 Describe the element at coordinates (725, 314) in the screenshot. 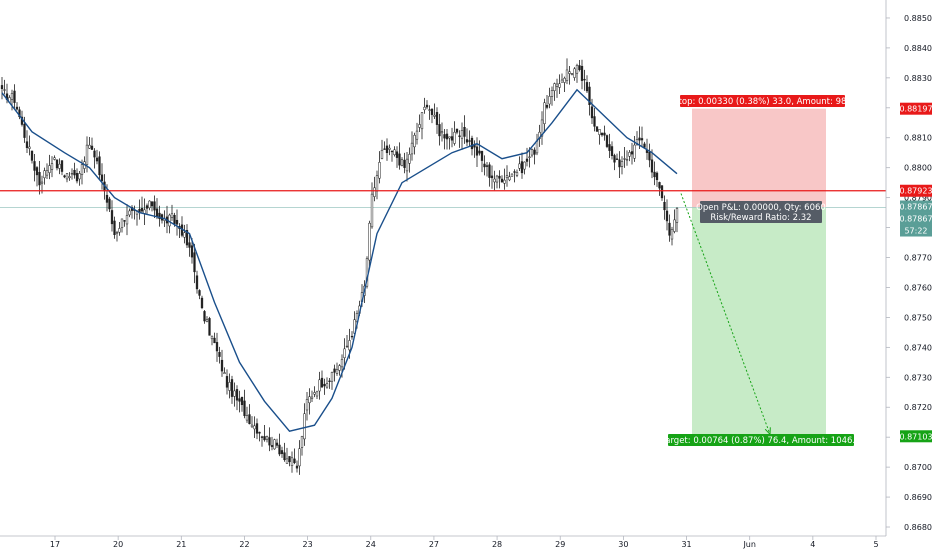

I see `projection-line` at that location.